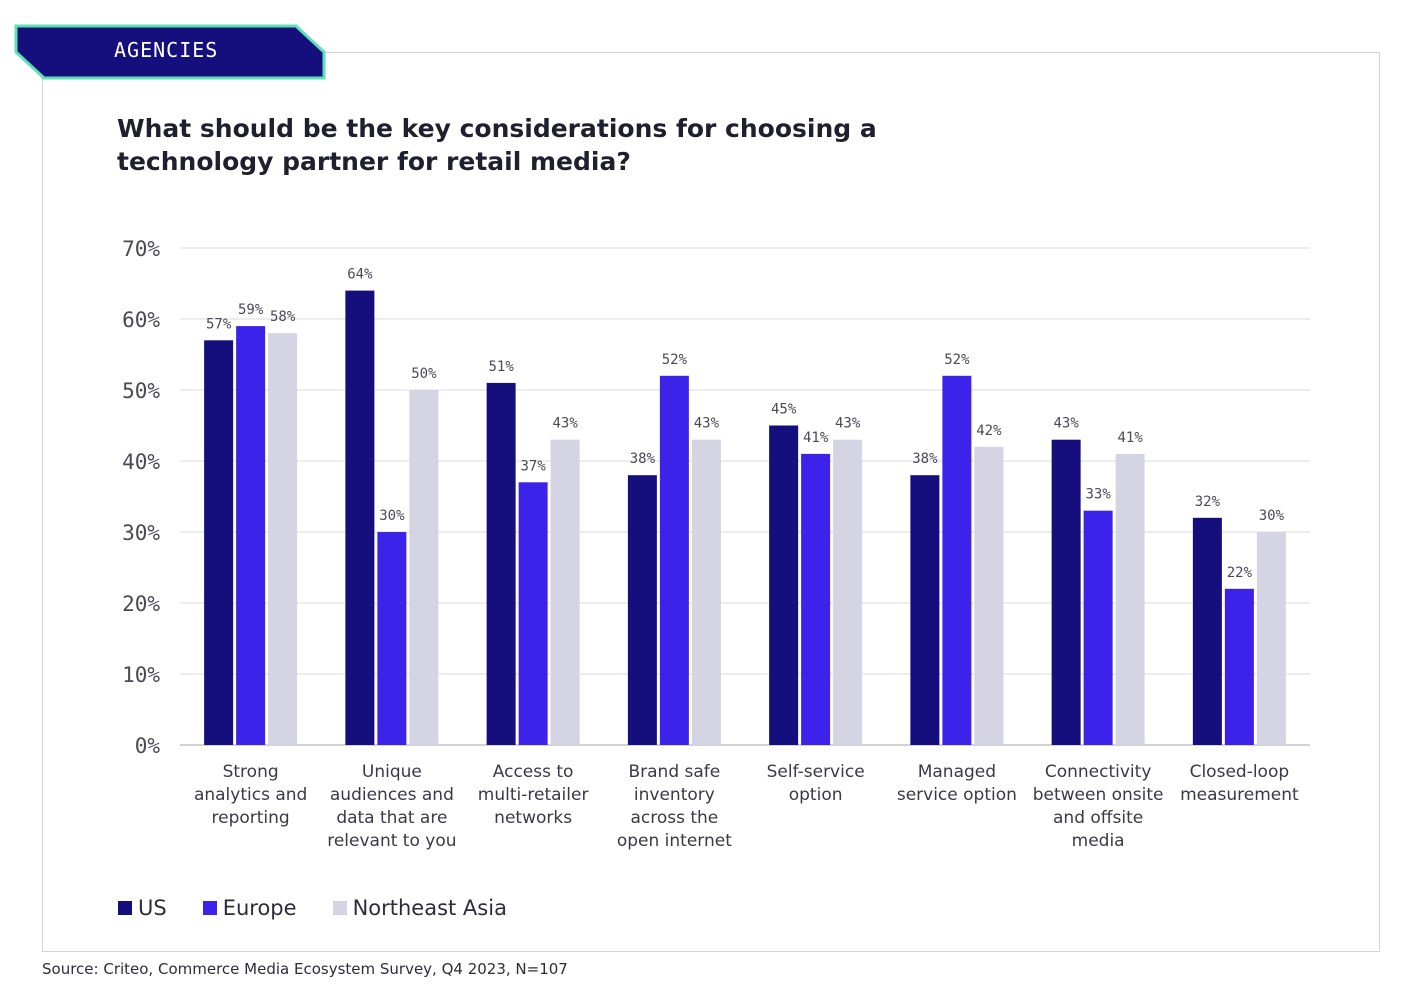  What do you see at coordinates (1239, 795) in the screenshot?
I see `x-category-label-line: measurement` at bounding box center [1239, 795].